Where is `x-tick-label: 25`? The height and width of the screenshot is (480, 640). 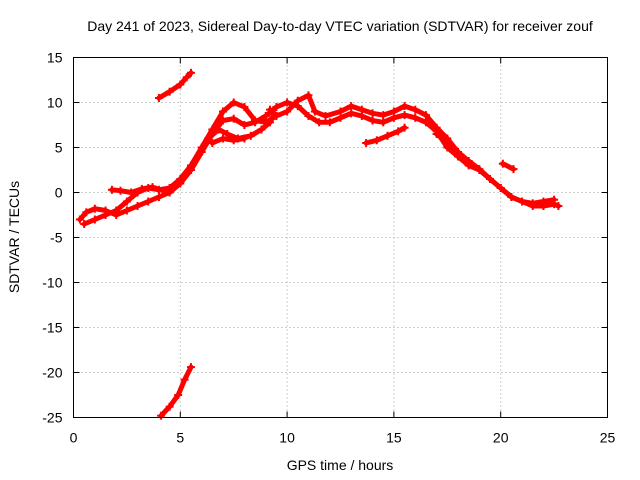 x-tick-label: 25 is located at coordinates (608, 438).